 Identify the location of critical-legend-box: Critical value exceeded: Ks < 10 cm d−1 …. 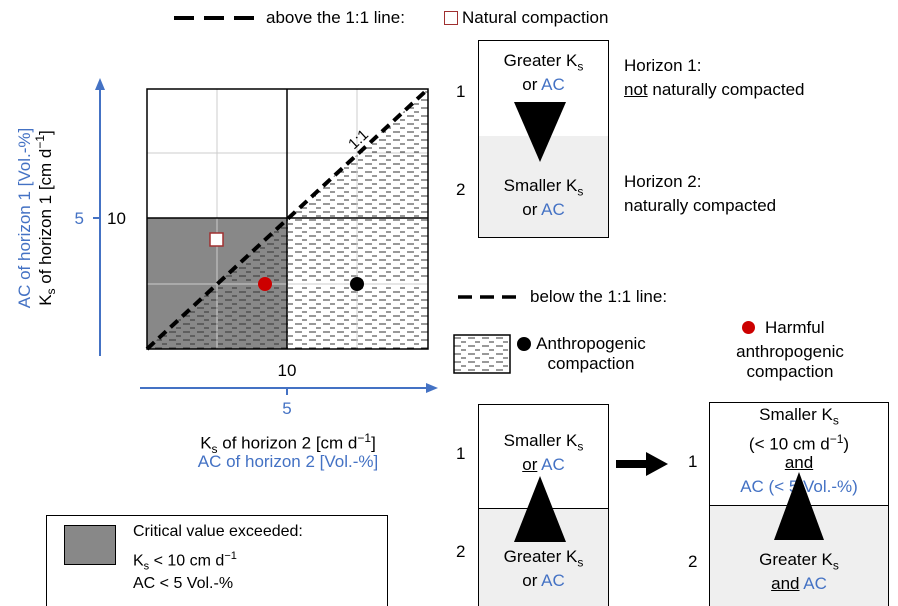
(217, 560).